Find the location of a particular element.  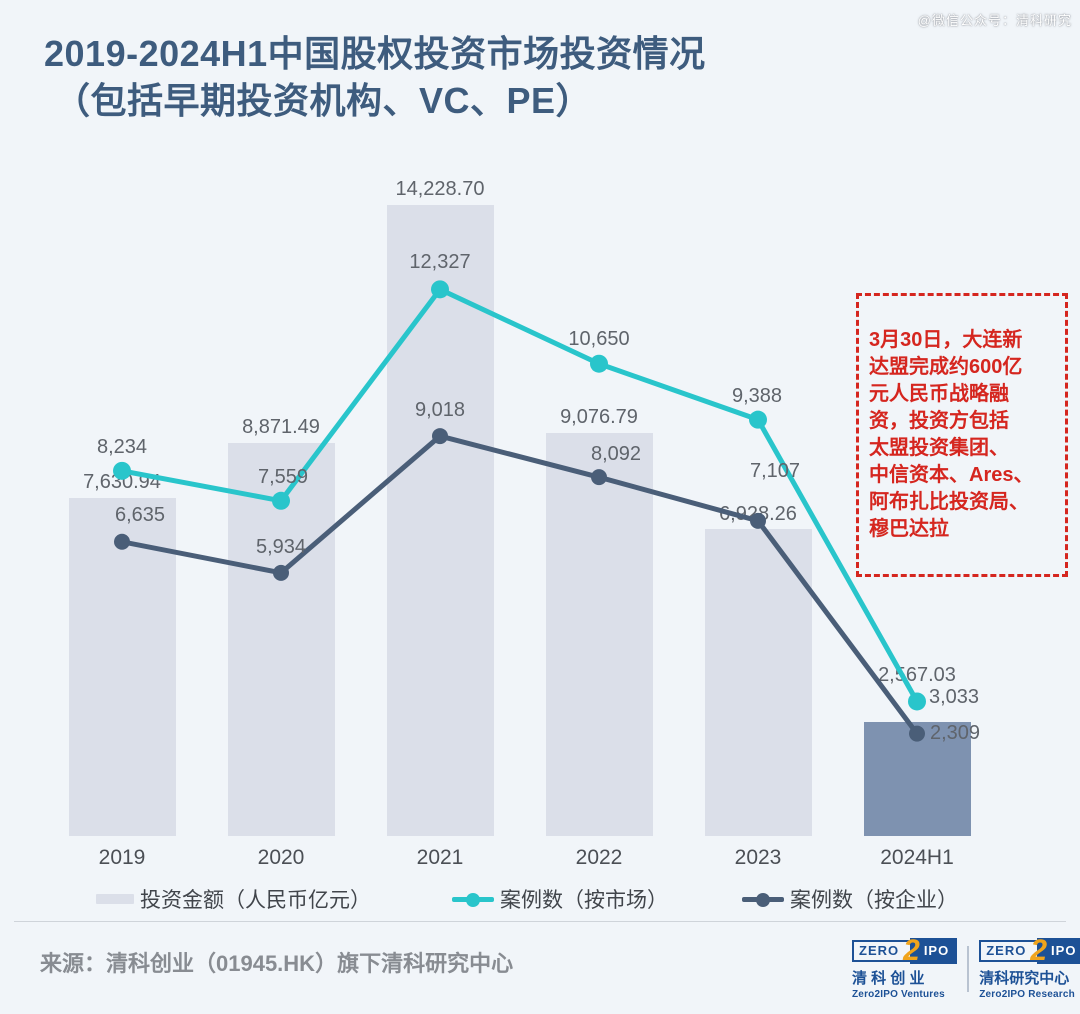

logo-separator is located at coordinates (968, 969).